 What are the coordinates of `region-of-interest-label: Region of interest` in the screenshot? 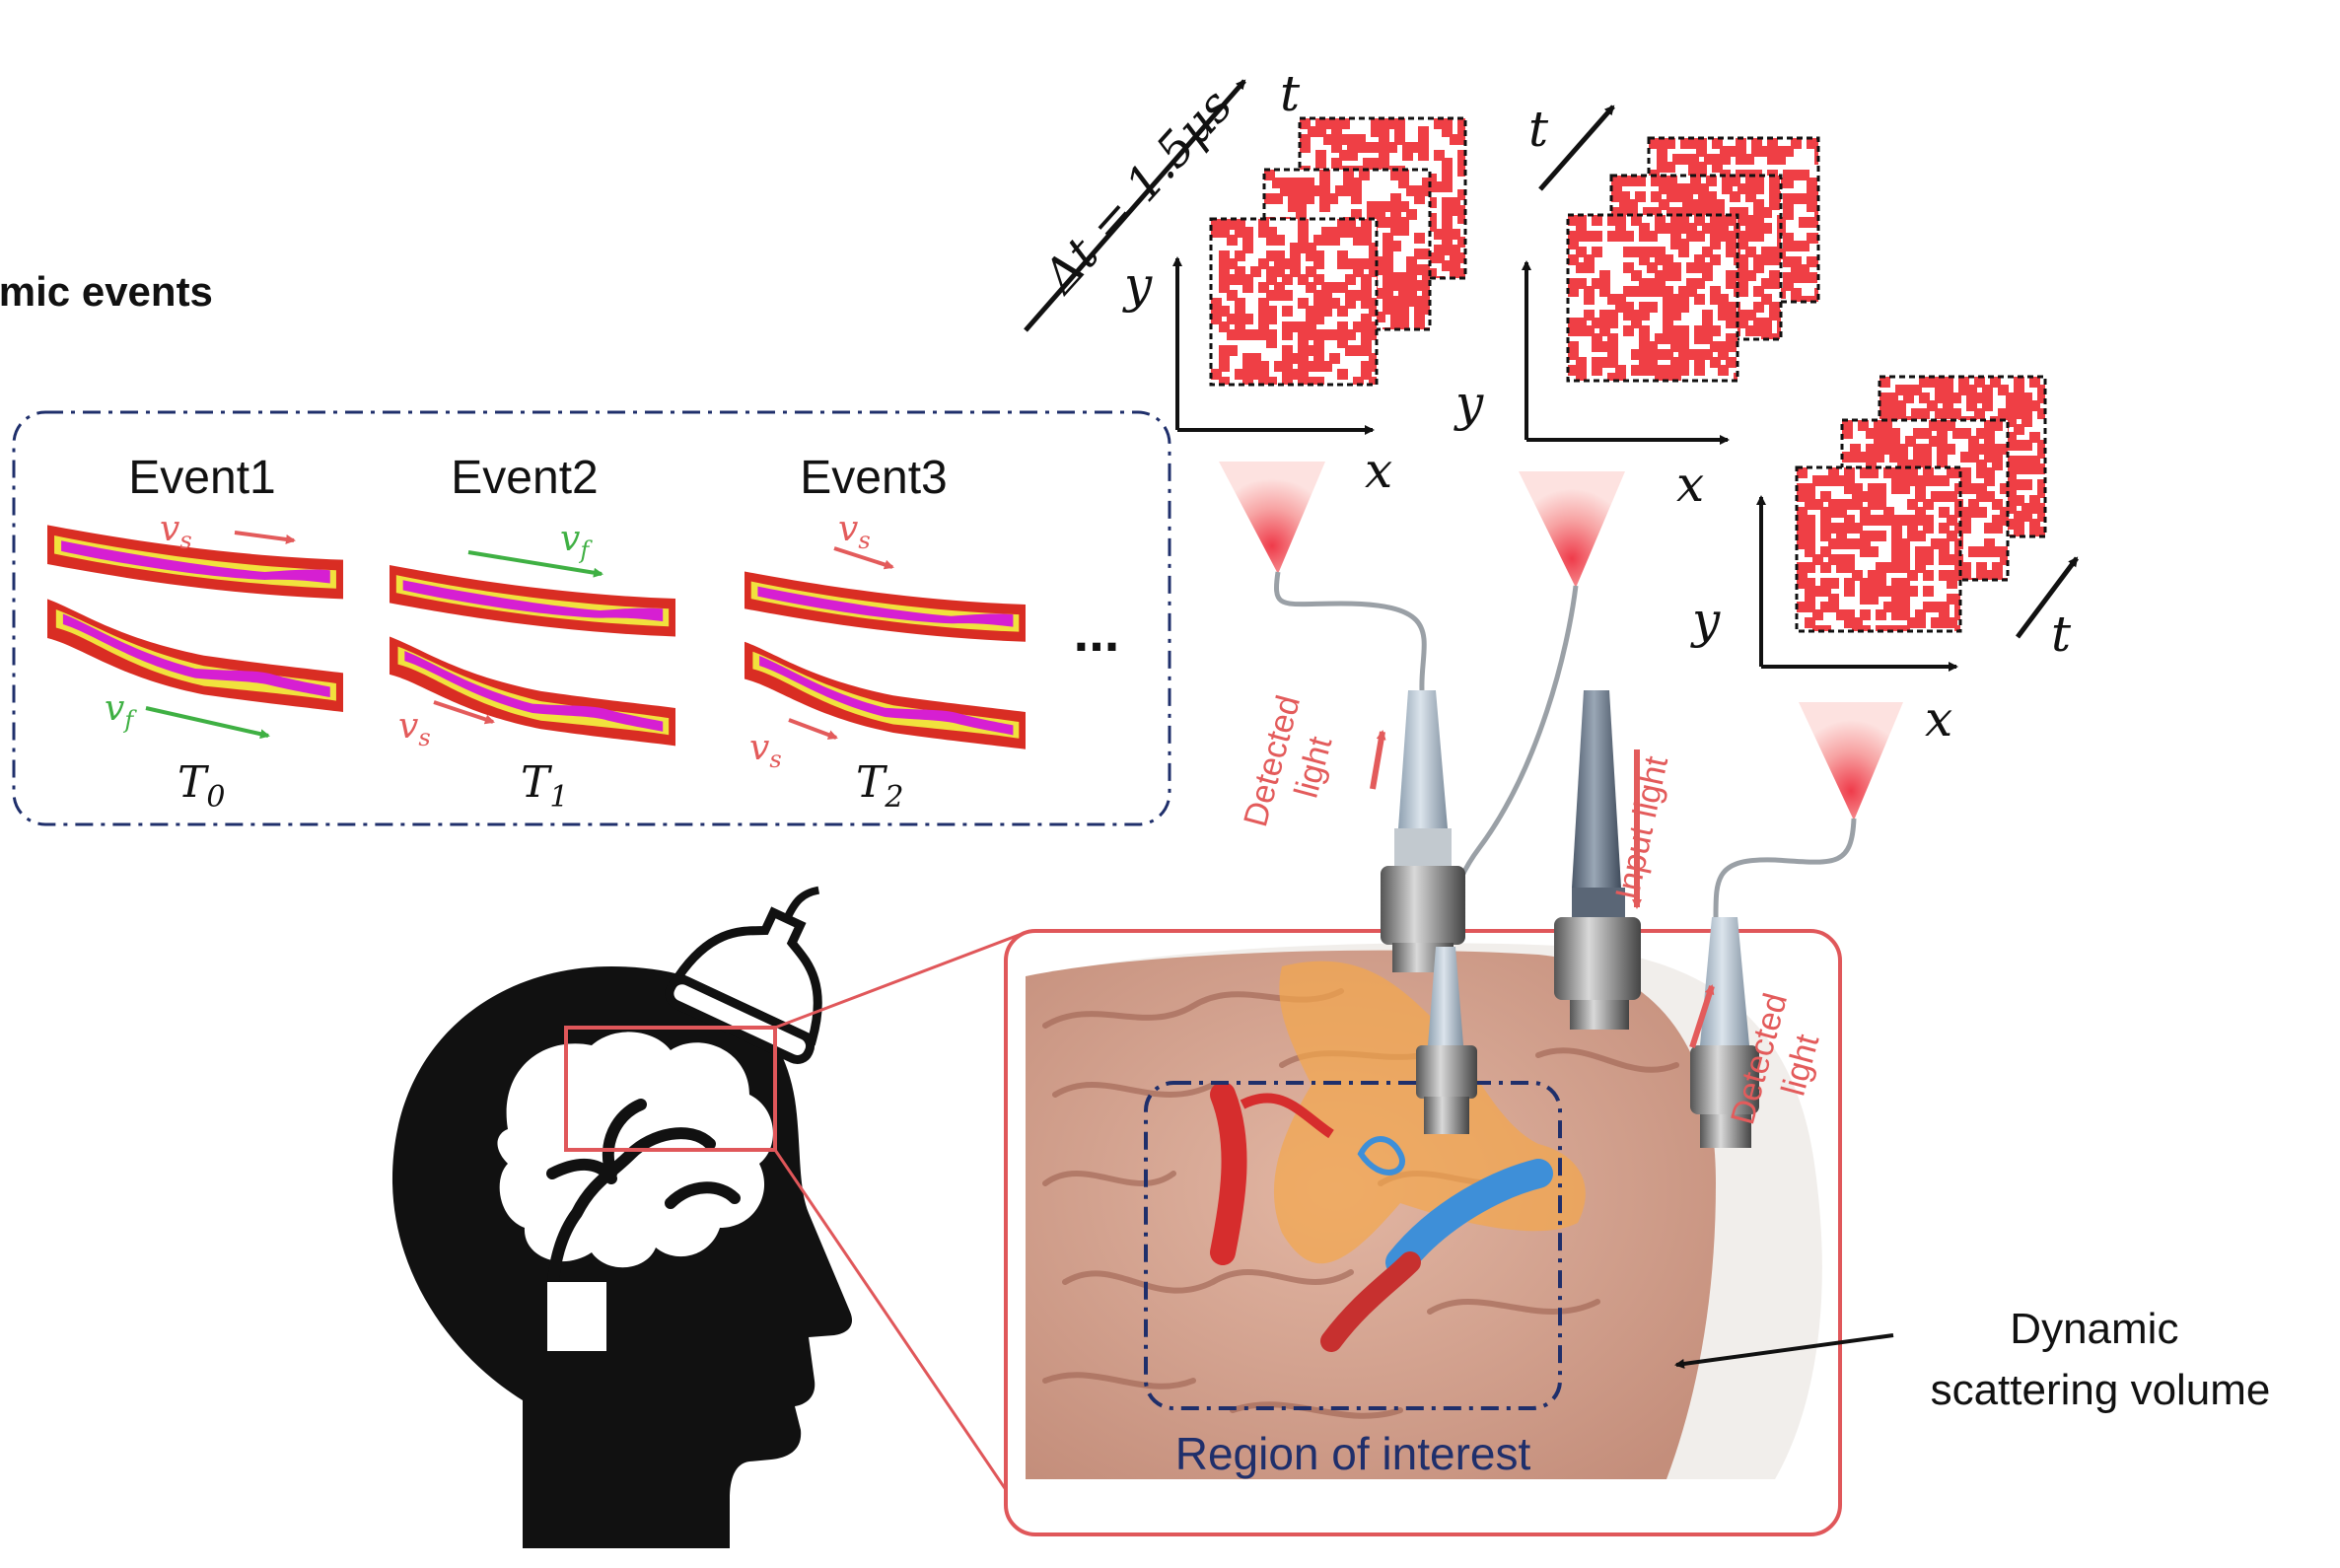 It's located at (1353, 1453).